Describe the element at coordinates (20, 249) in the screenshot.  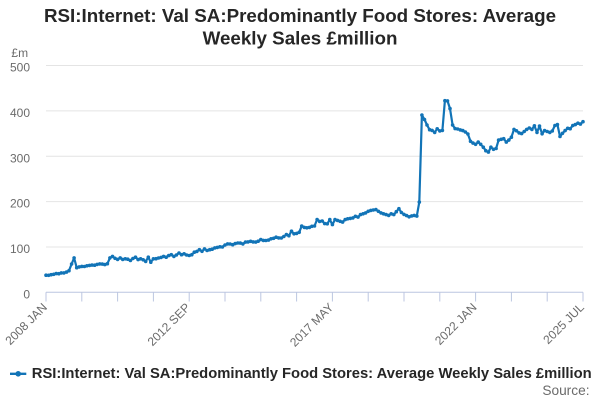
I see `svg-text: 100` at that location.